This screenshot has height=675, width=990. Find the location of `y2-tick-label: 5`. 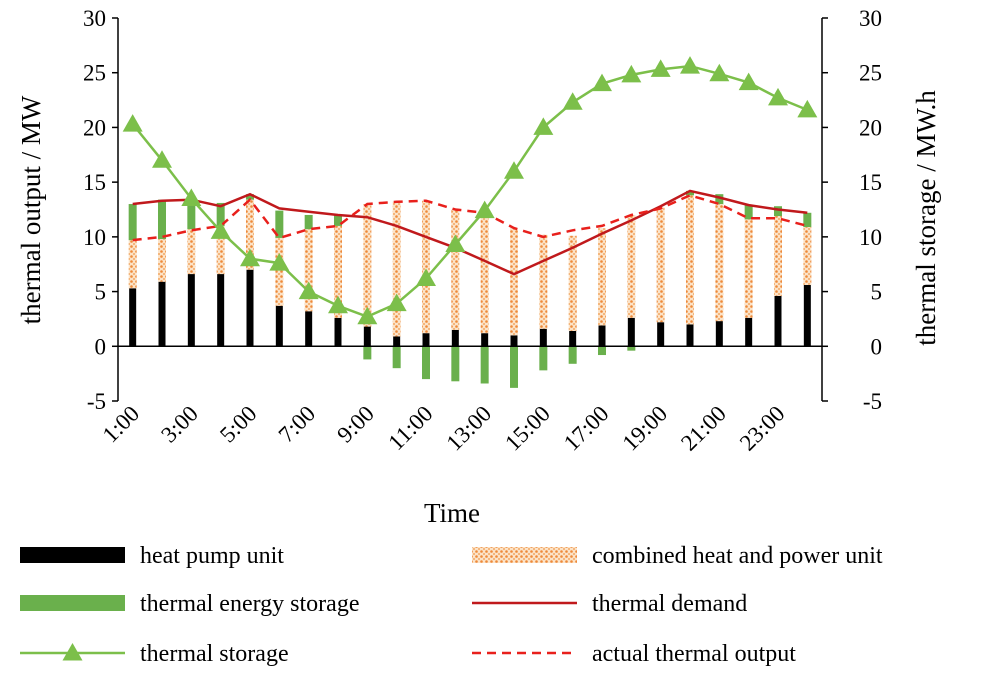

y2-tick-label: 5 is located at coordinates (877, 292).